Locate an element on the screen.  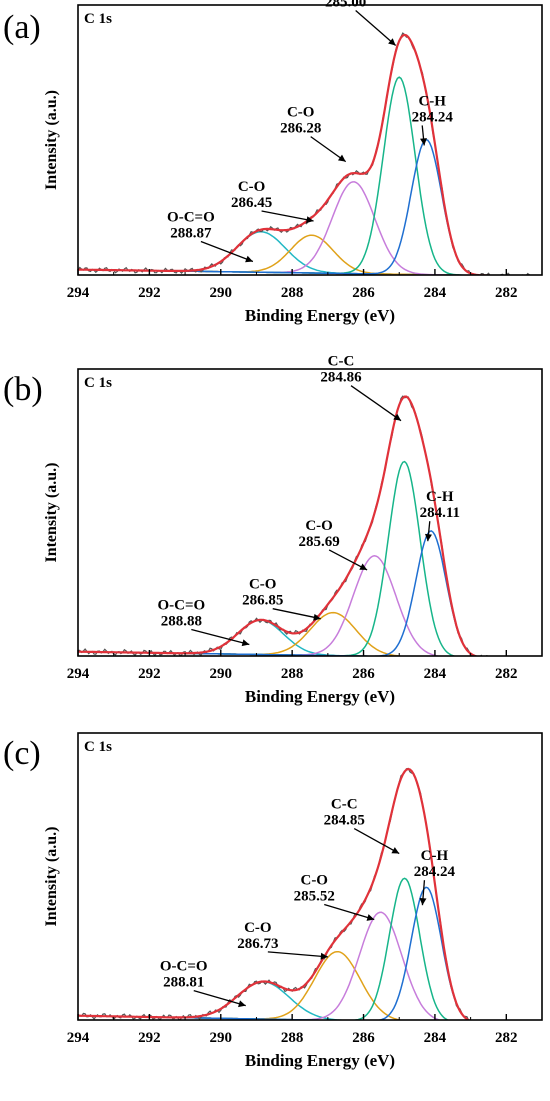
panel-letter: (a) is located at coordinates (22, 27).